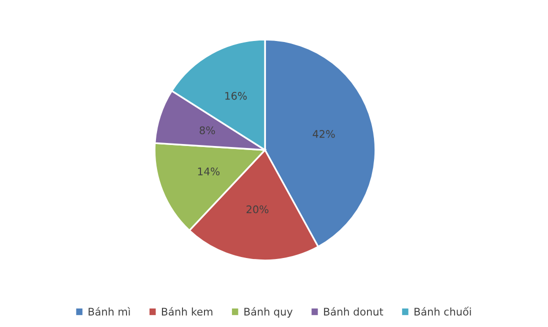  I want to click on legend-label: Bánh kem, so click(187, 311).